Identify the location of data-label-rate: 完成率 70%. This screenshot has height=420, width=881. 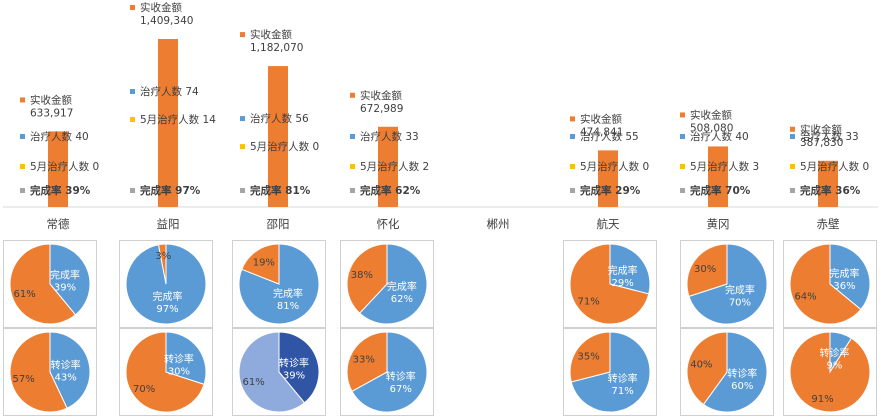
(720, 190).